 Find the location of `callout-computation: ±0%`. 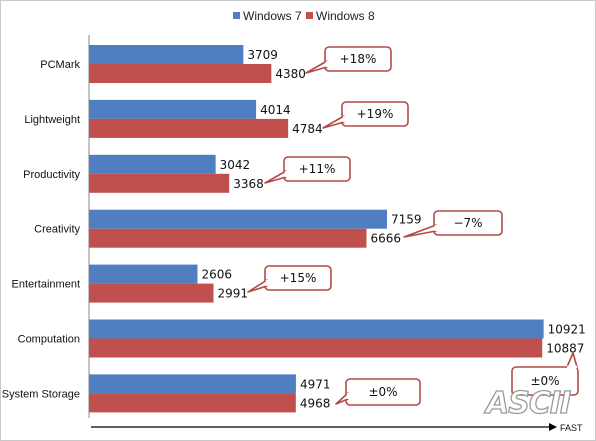

callout-computation: ±0% is located at coordinates (545, 374).